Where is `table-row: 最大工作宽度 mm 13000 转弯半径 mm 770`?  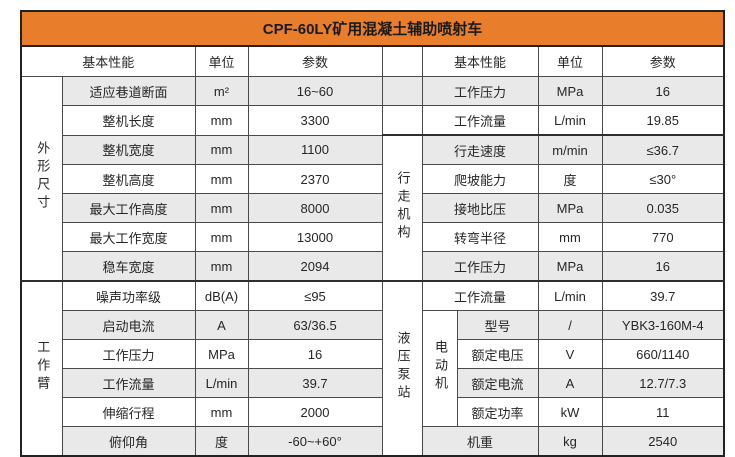
table-row: 最大工作宽度 mm 13000 转弯半径 mm 770 is located at coordinates (373, 237).